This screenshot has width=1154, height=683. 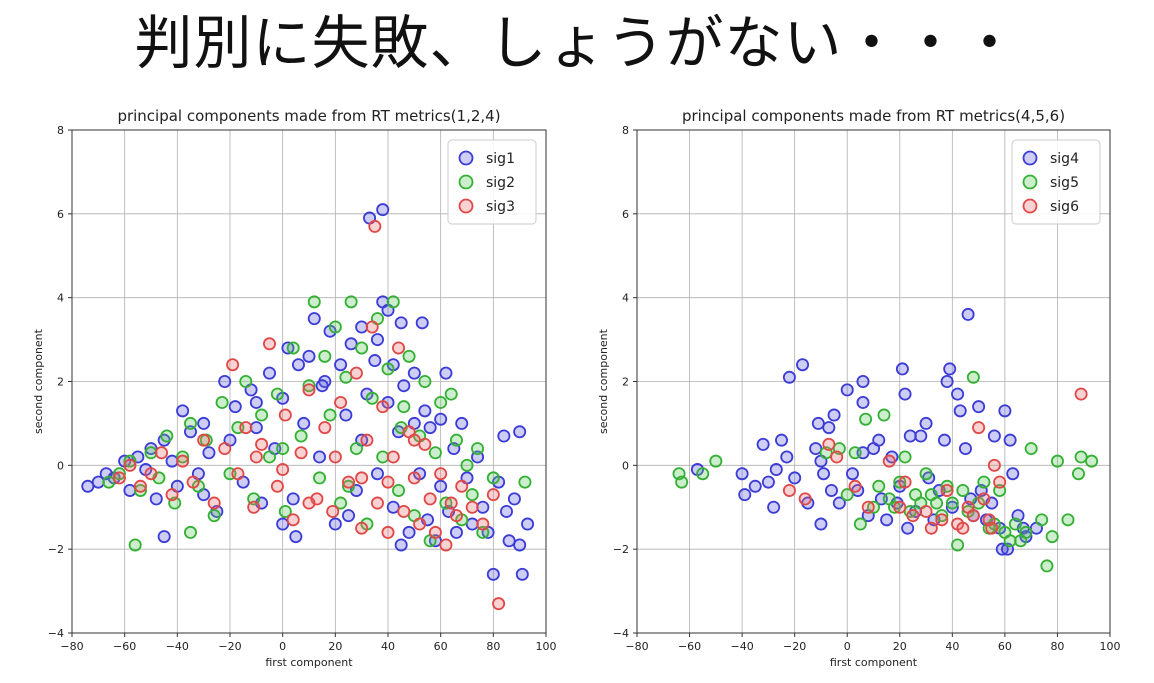 What do you see at coordinates (621, 382) in the screenshot?
I see `y-tick-labels: −4 −2 0 2 4 6 8` at bounding box center [621, 382].